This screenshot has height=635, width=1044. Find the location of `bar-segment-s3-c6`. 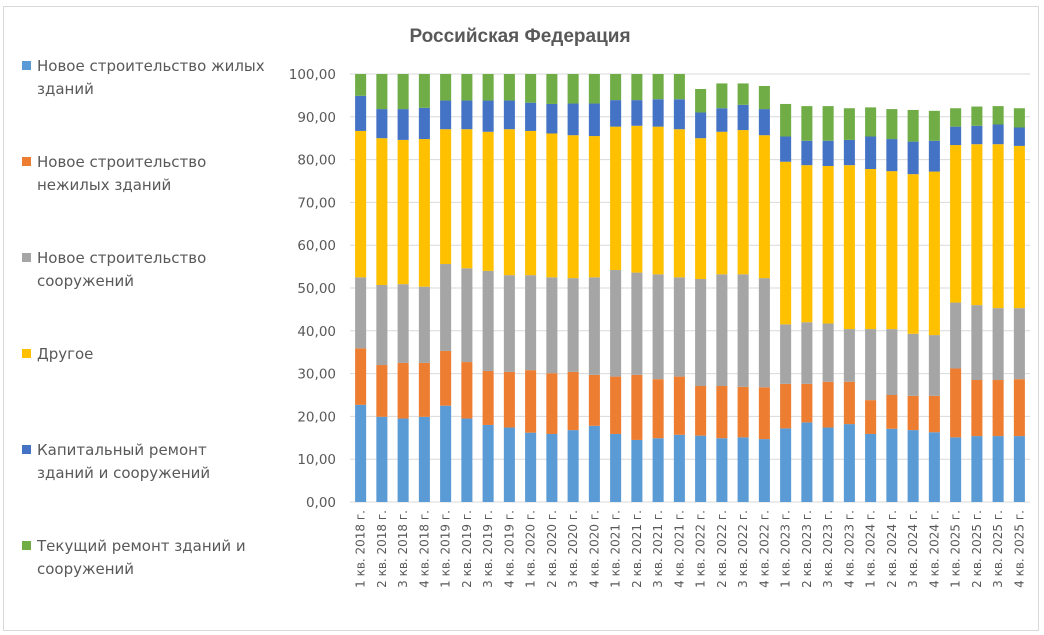

bar-segment-s3-c6 is located at coordinates (488, 201).